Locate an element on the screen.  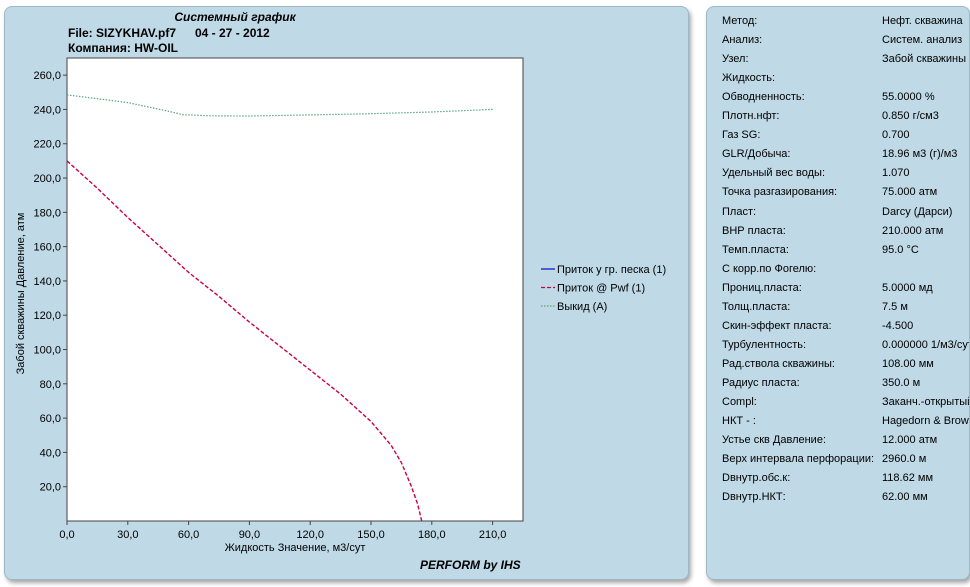
property-value: 0.700 is located at coordinates (896, 135).